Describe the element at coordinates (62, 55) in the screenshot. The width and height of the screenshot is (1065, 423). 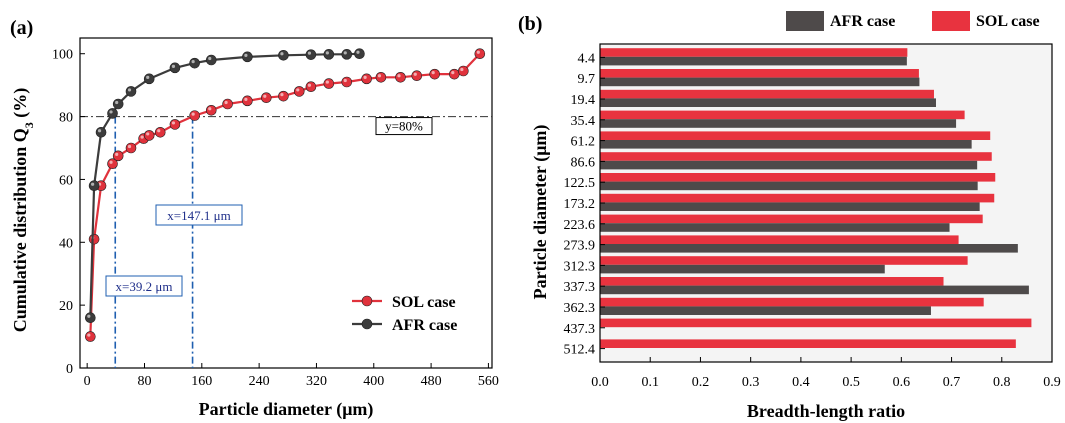
I see `y-tick-label: 100` at that location.